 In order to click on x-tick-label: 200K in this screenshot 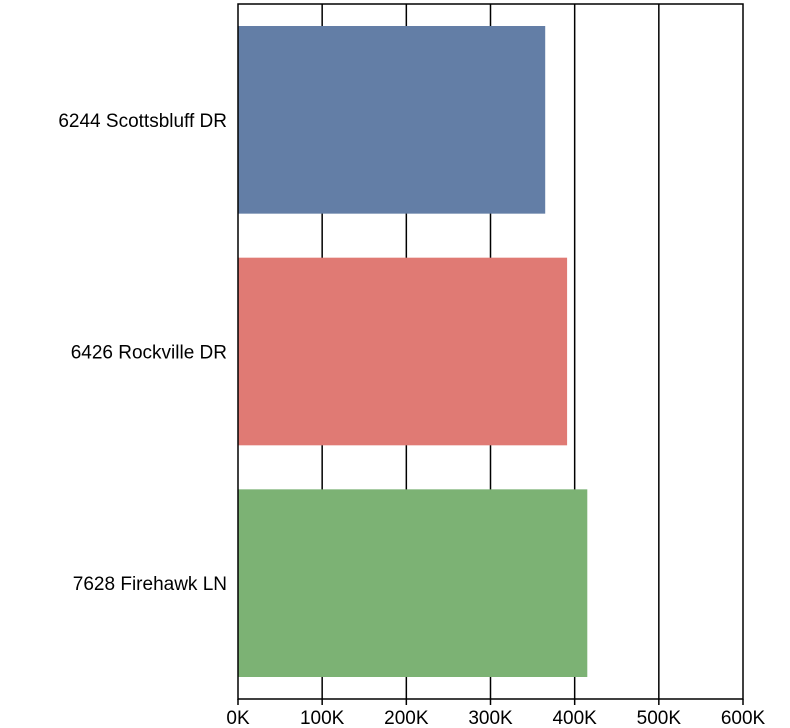, I will do `click(406, 718)`.